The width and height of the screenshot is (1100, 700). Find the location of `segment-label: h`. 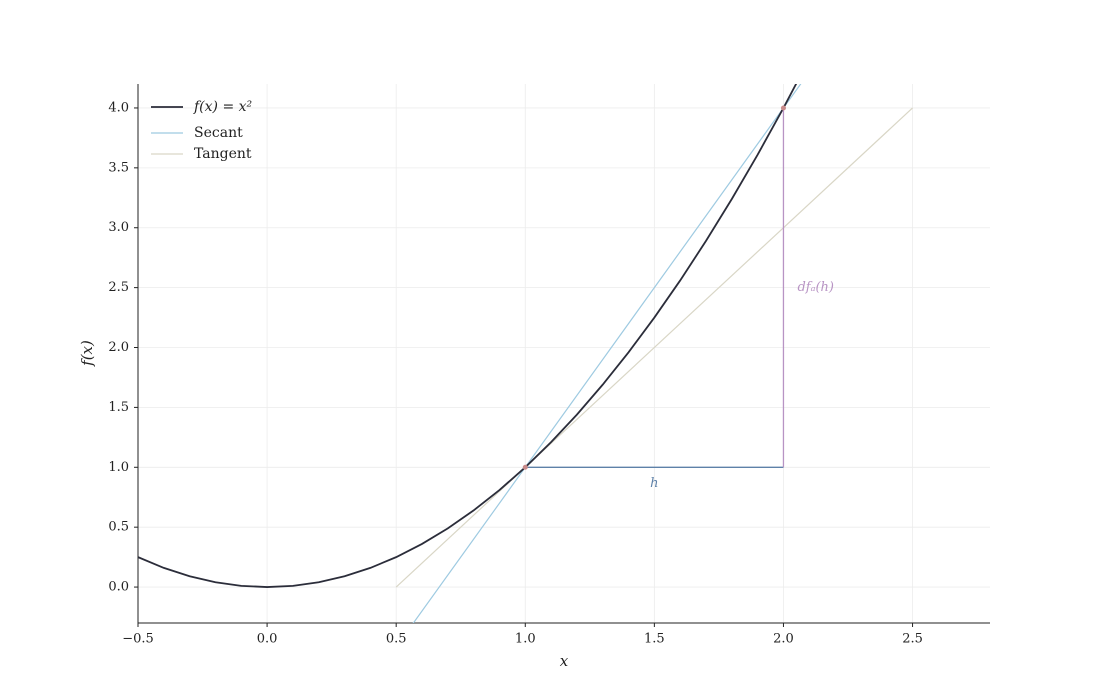

segment-label: h is located at coordinates (654, 483).